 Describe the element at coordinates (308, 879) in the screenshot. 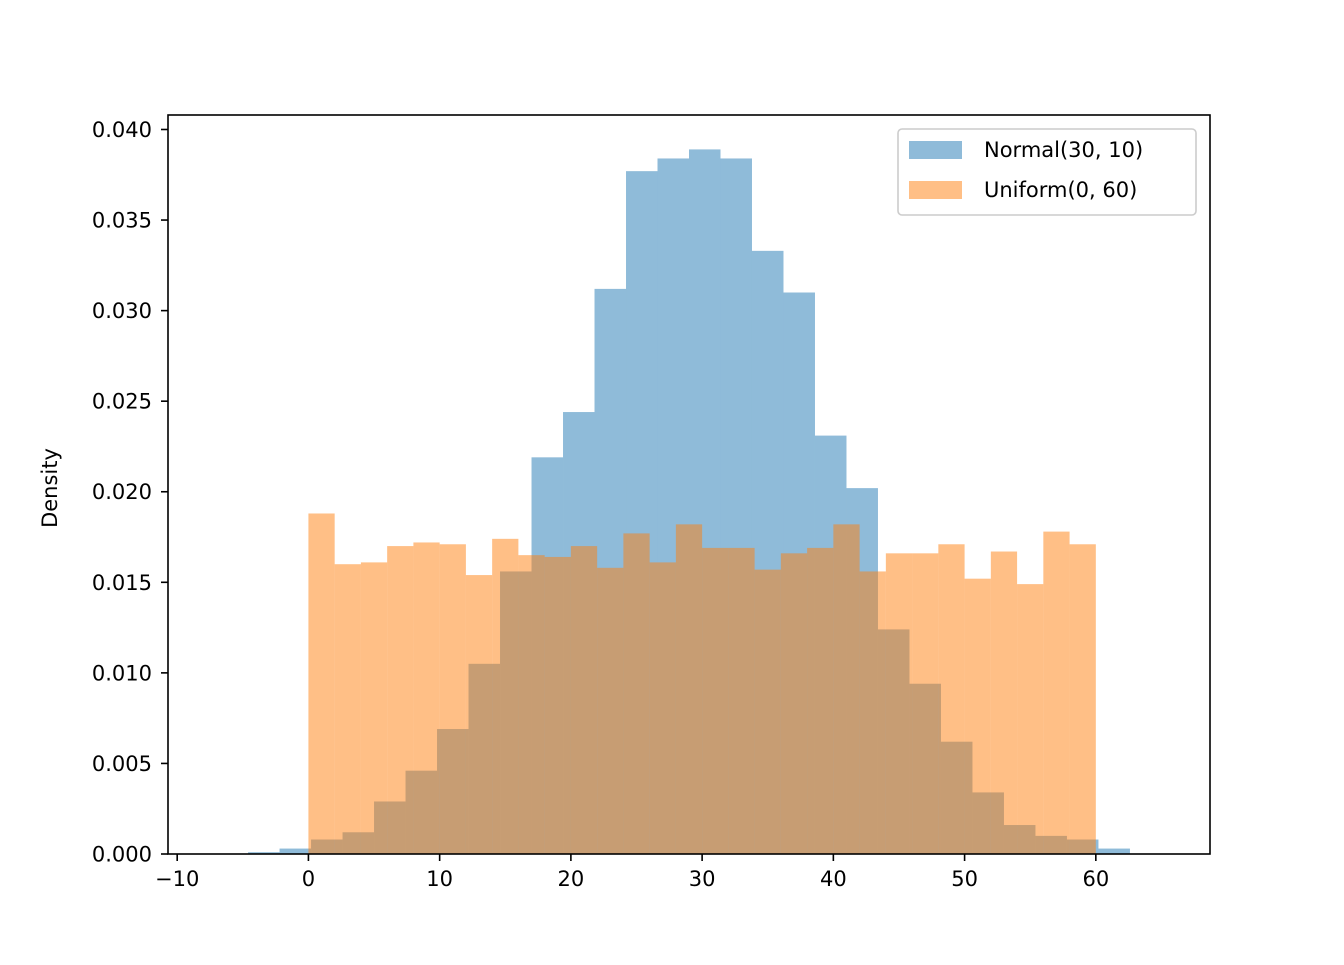

I see `x-tick-label: 0` at that location.